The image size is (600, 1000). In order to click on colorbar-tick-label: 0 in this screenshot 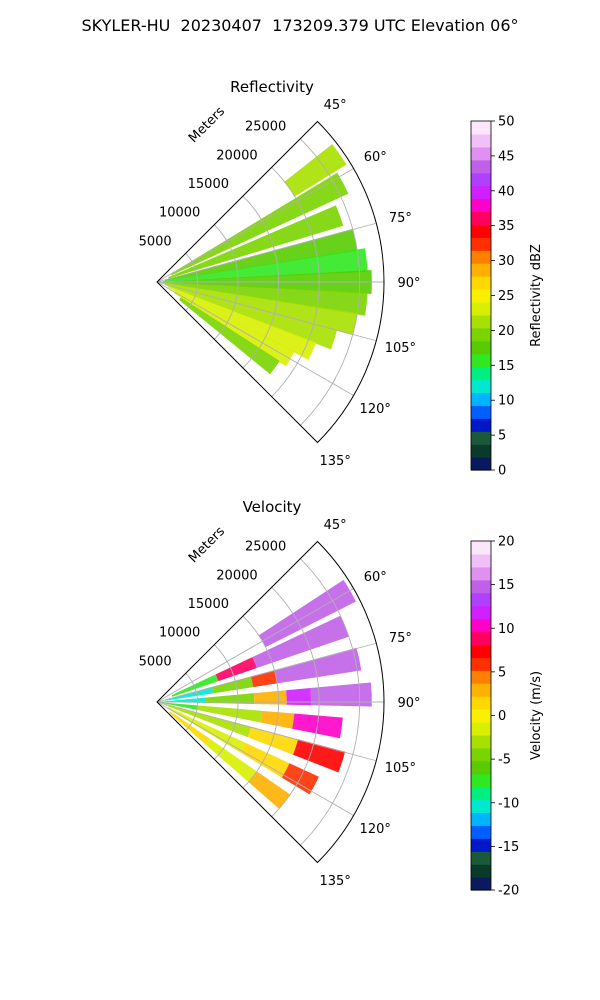, I will do `click(502, 716)`.